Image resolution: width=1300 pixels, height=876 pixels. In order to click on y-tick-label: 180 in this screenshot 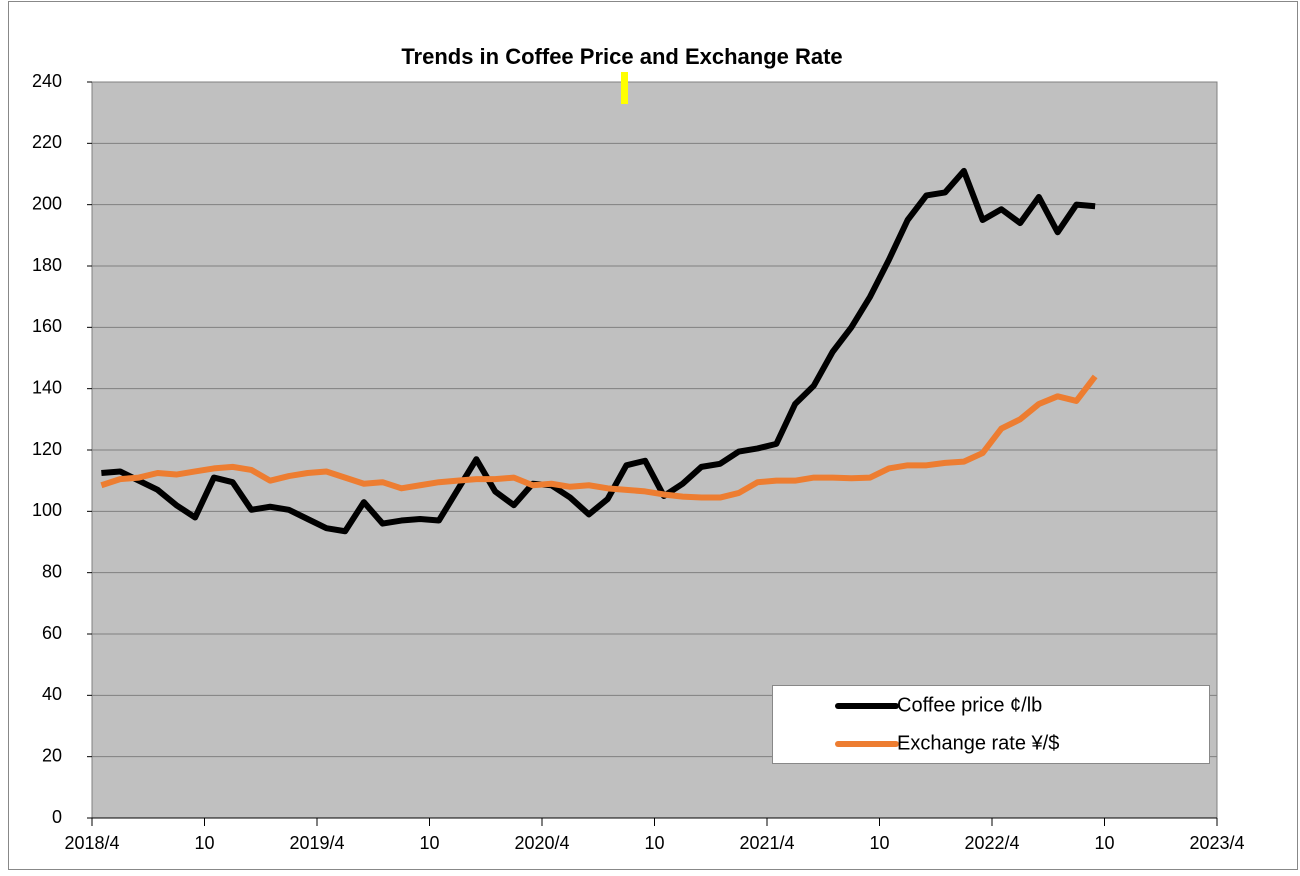, I will do `click(47, 265)`.